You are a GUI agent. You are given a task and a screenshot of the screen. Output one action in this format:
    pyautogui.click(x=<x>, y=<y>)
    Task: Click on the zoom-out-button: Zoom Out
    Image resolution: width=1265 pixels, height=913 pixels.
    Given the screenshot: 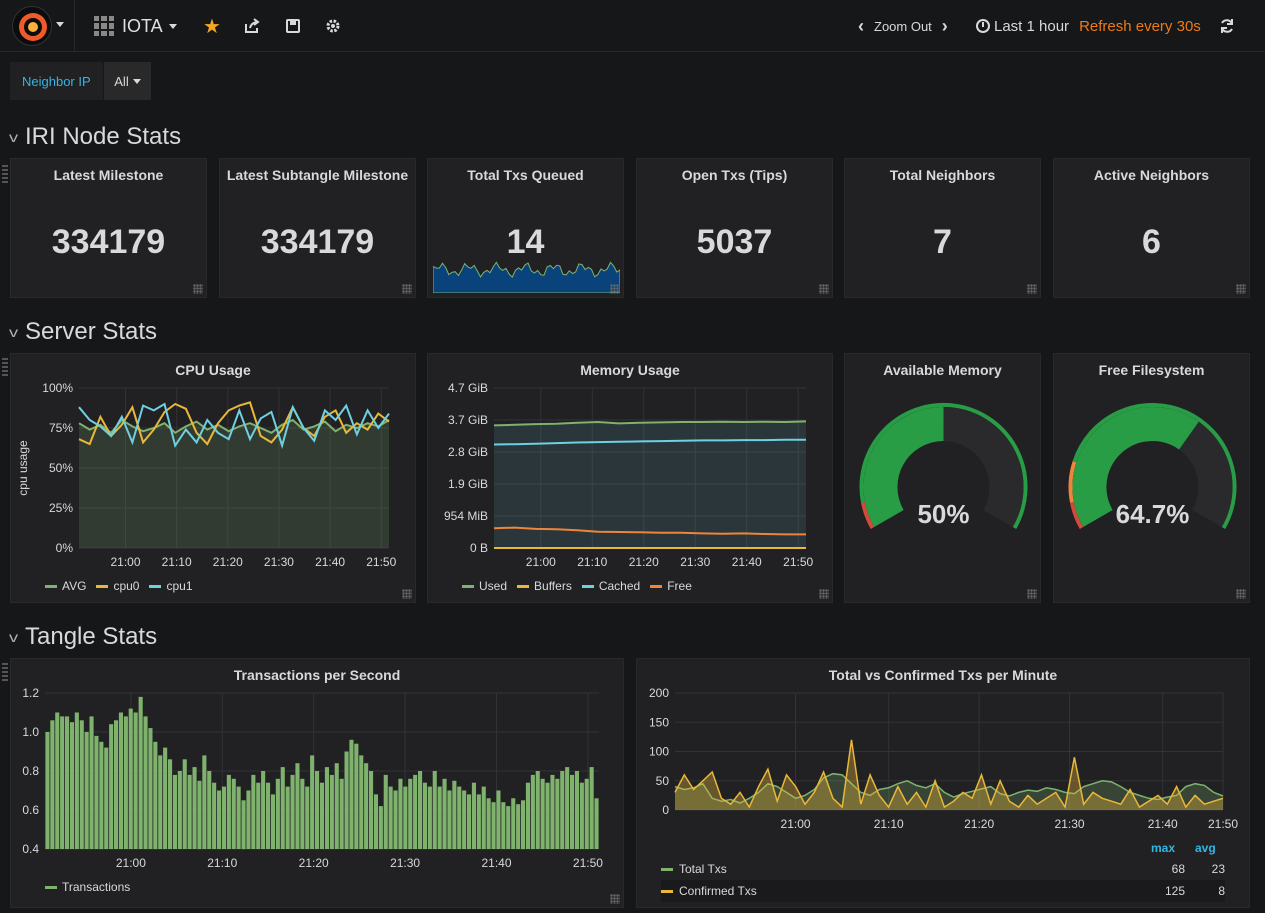 What is the action you would take?
    pyautogui.click(x=903, y=26)
    